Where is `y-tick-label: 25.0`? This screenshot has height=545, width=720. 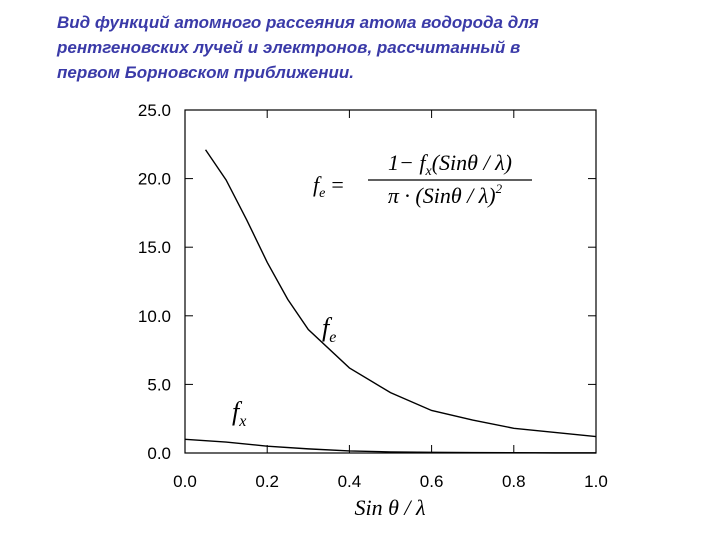
y-tick-label: 25.0 is located at coordinates (154, 110).